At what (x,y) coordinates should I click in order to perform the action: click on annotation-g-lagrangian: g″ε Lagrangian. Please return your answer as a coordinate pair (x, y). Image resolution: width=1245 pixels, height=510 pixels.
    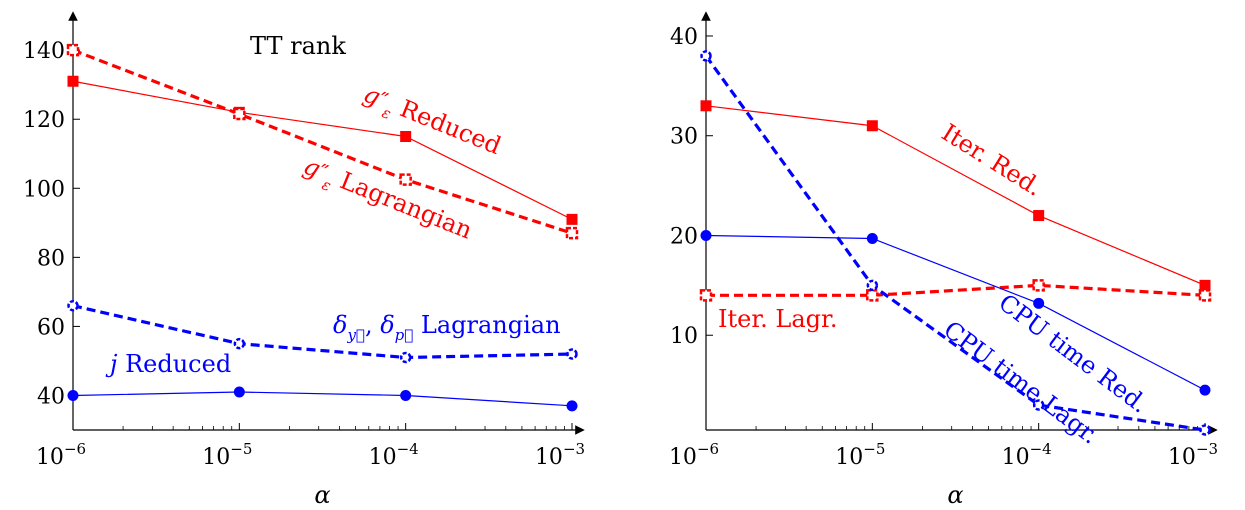
    Looking at the image, I should click on (387, 201).